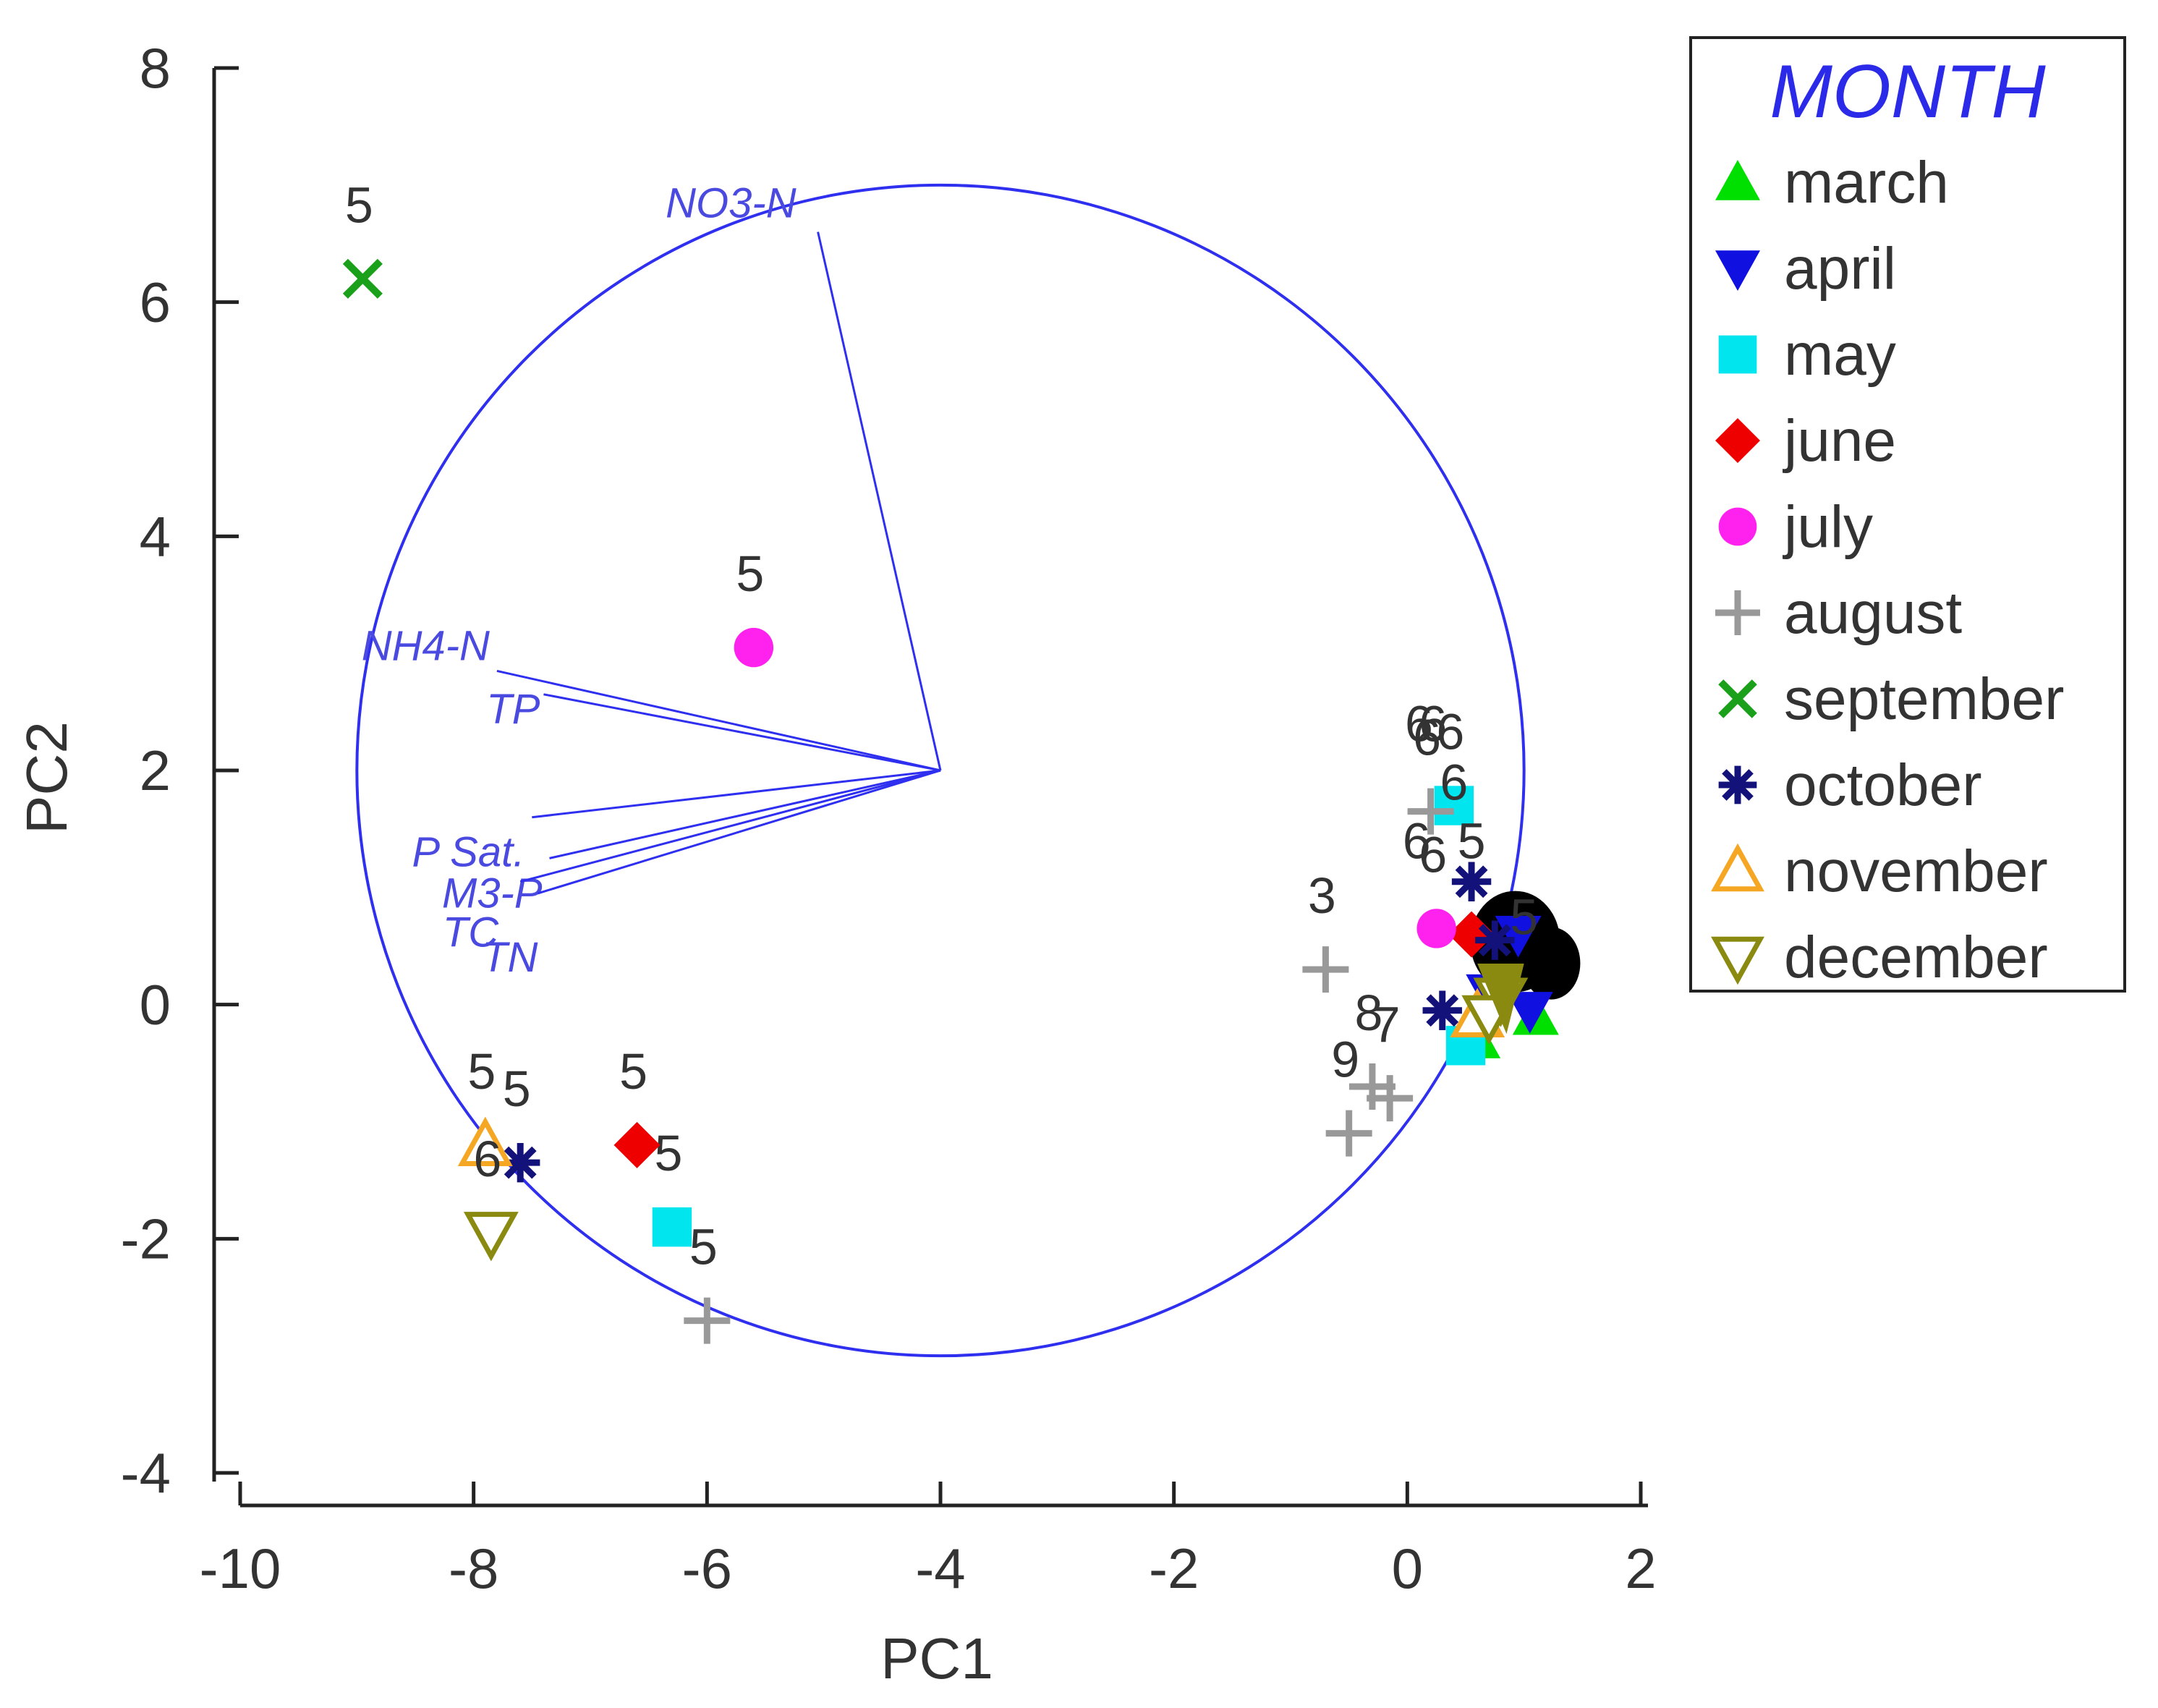 The image size is (2158, 1708). Describe the element at coordinates (426, 646) in the screenshot. I see `vector-label: NH4-N` at that location.